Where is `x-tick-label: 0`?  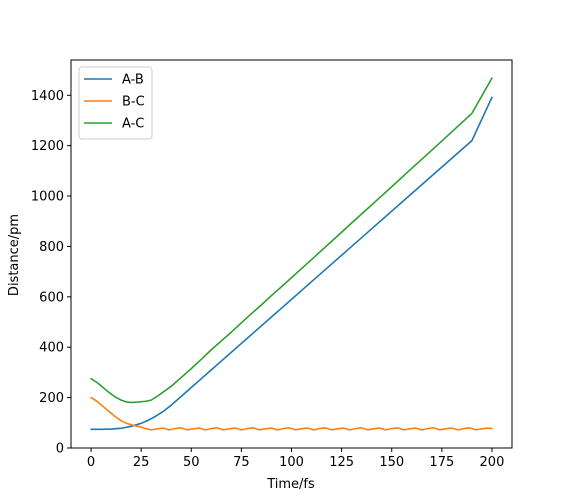
x-tick-label: 0 is located at coordinates (91, 462).